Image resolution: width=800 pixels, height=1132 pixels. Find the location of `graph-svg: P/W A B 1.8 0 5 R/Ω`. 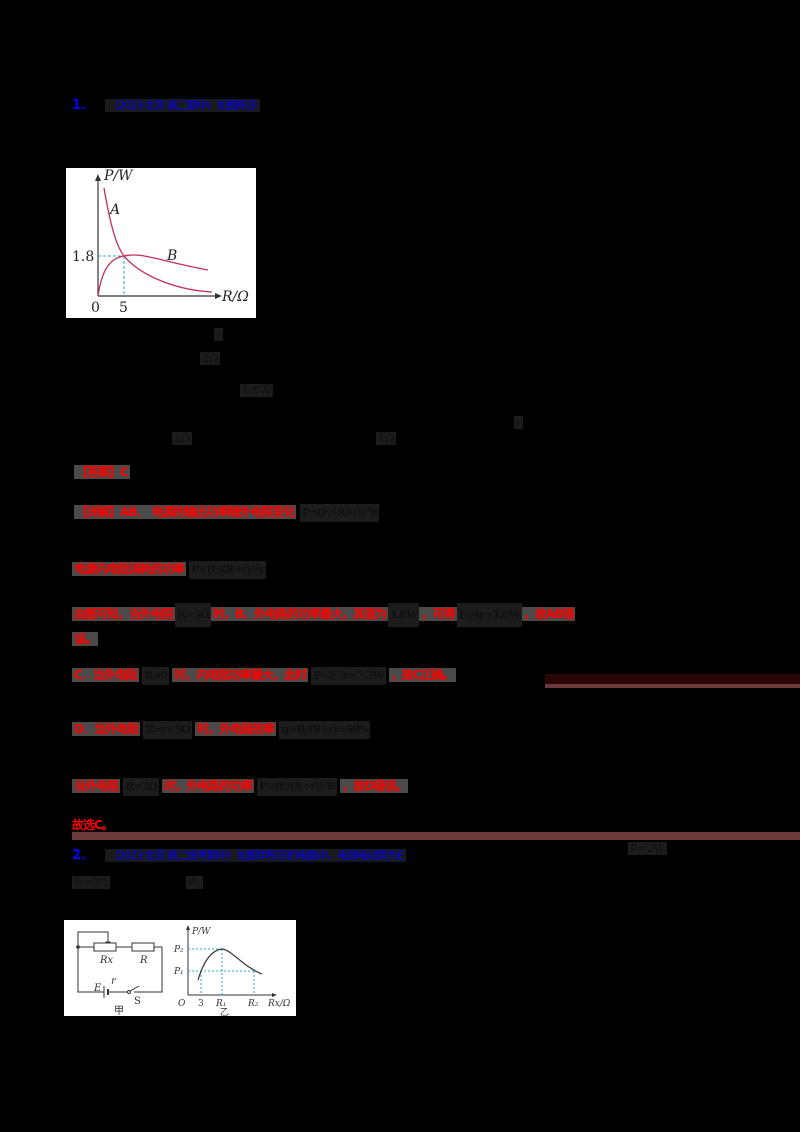

graph-svg: P/W A B 1.8 0 5 R/Ω is located at coordinates (160, 242).